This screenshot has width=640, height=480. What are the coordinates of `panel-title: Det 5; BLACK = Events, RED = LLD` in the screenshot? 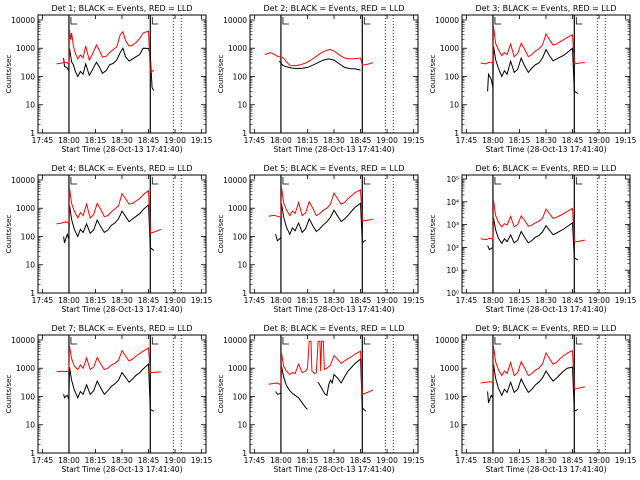 It's located at (334, 168).